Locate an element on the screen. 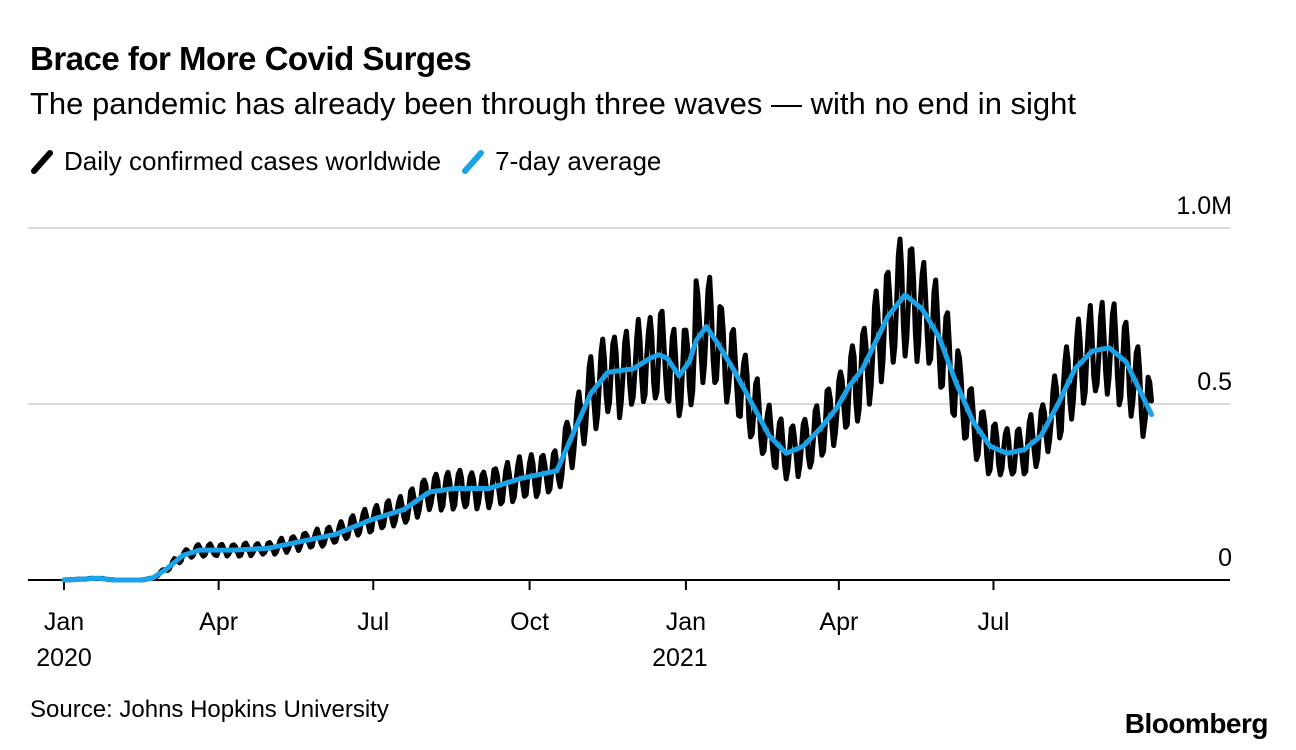 The image size is (1296, 750). x-tick-year: 2020 is located at coordinates (64, 658).